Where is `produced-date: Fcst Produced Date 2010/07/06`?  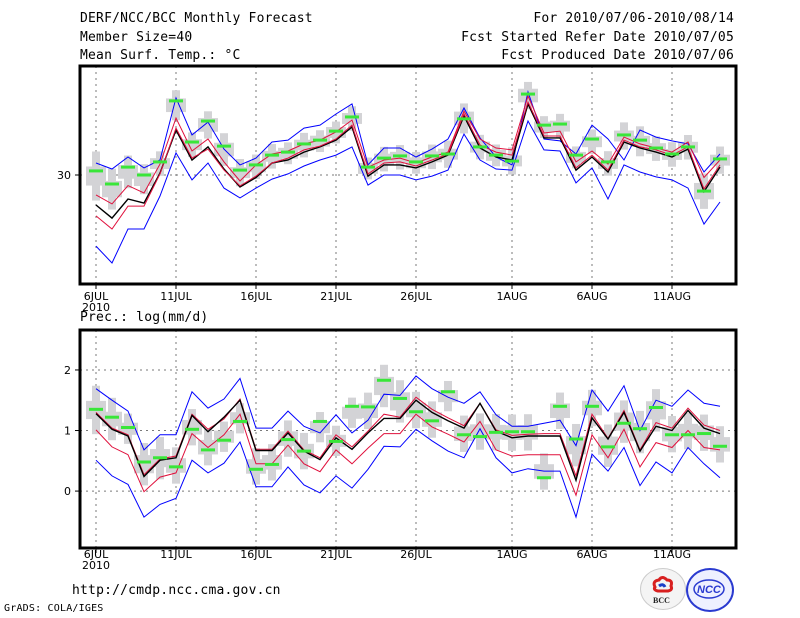 produced-date: Fcst Produced Date 2010/07/06 is located at coordinates (617, 55).